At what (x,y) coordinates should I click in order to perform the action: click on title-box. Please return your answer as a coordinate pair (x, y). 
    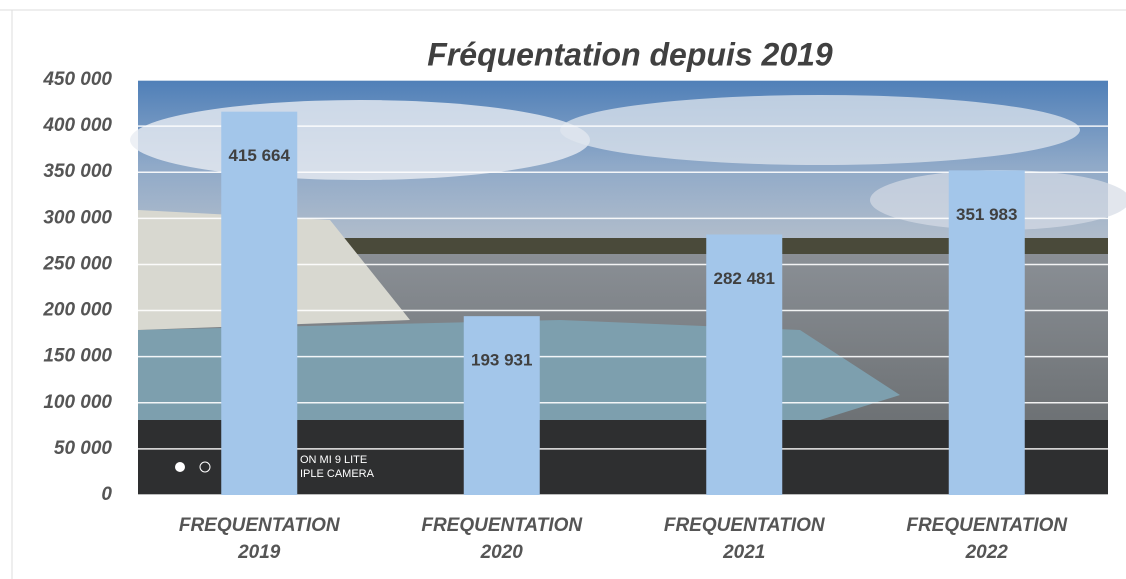
    Looking at the image, I should click on (627, 55).